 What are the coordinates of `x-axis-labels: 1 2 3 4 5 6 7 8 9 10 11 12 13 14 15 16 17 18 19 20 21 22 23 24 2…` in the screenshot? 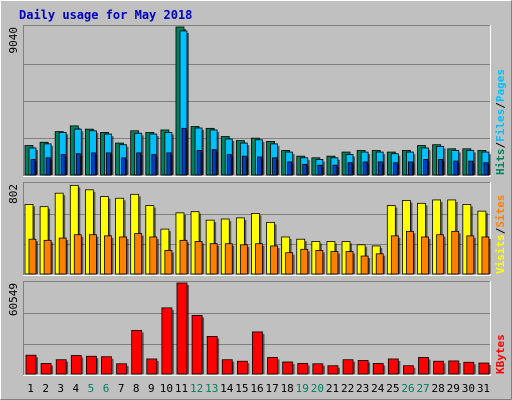 It's located at (258, 388).